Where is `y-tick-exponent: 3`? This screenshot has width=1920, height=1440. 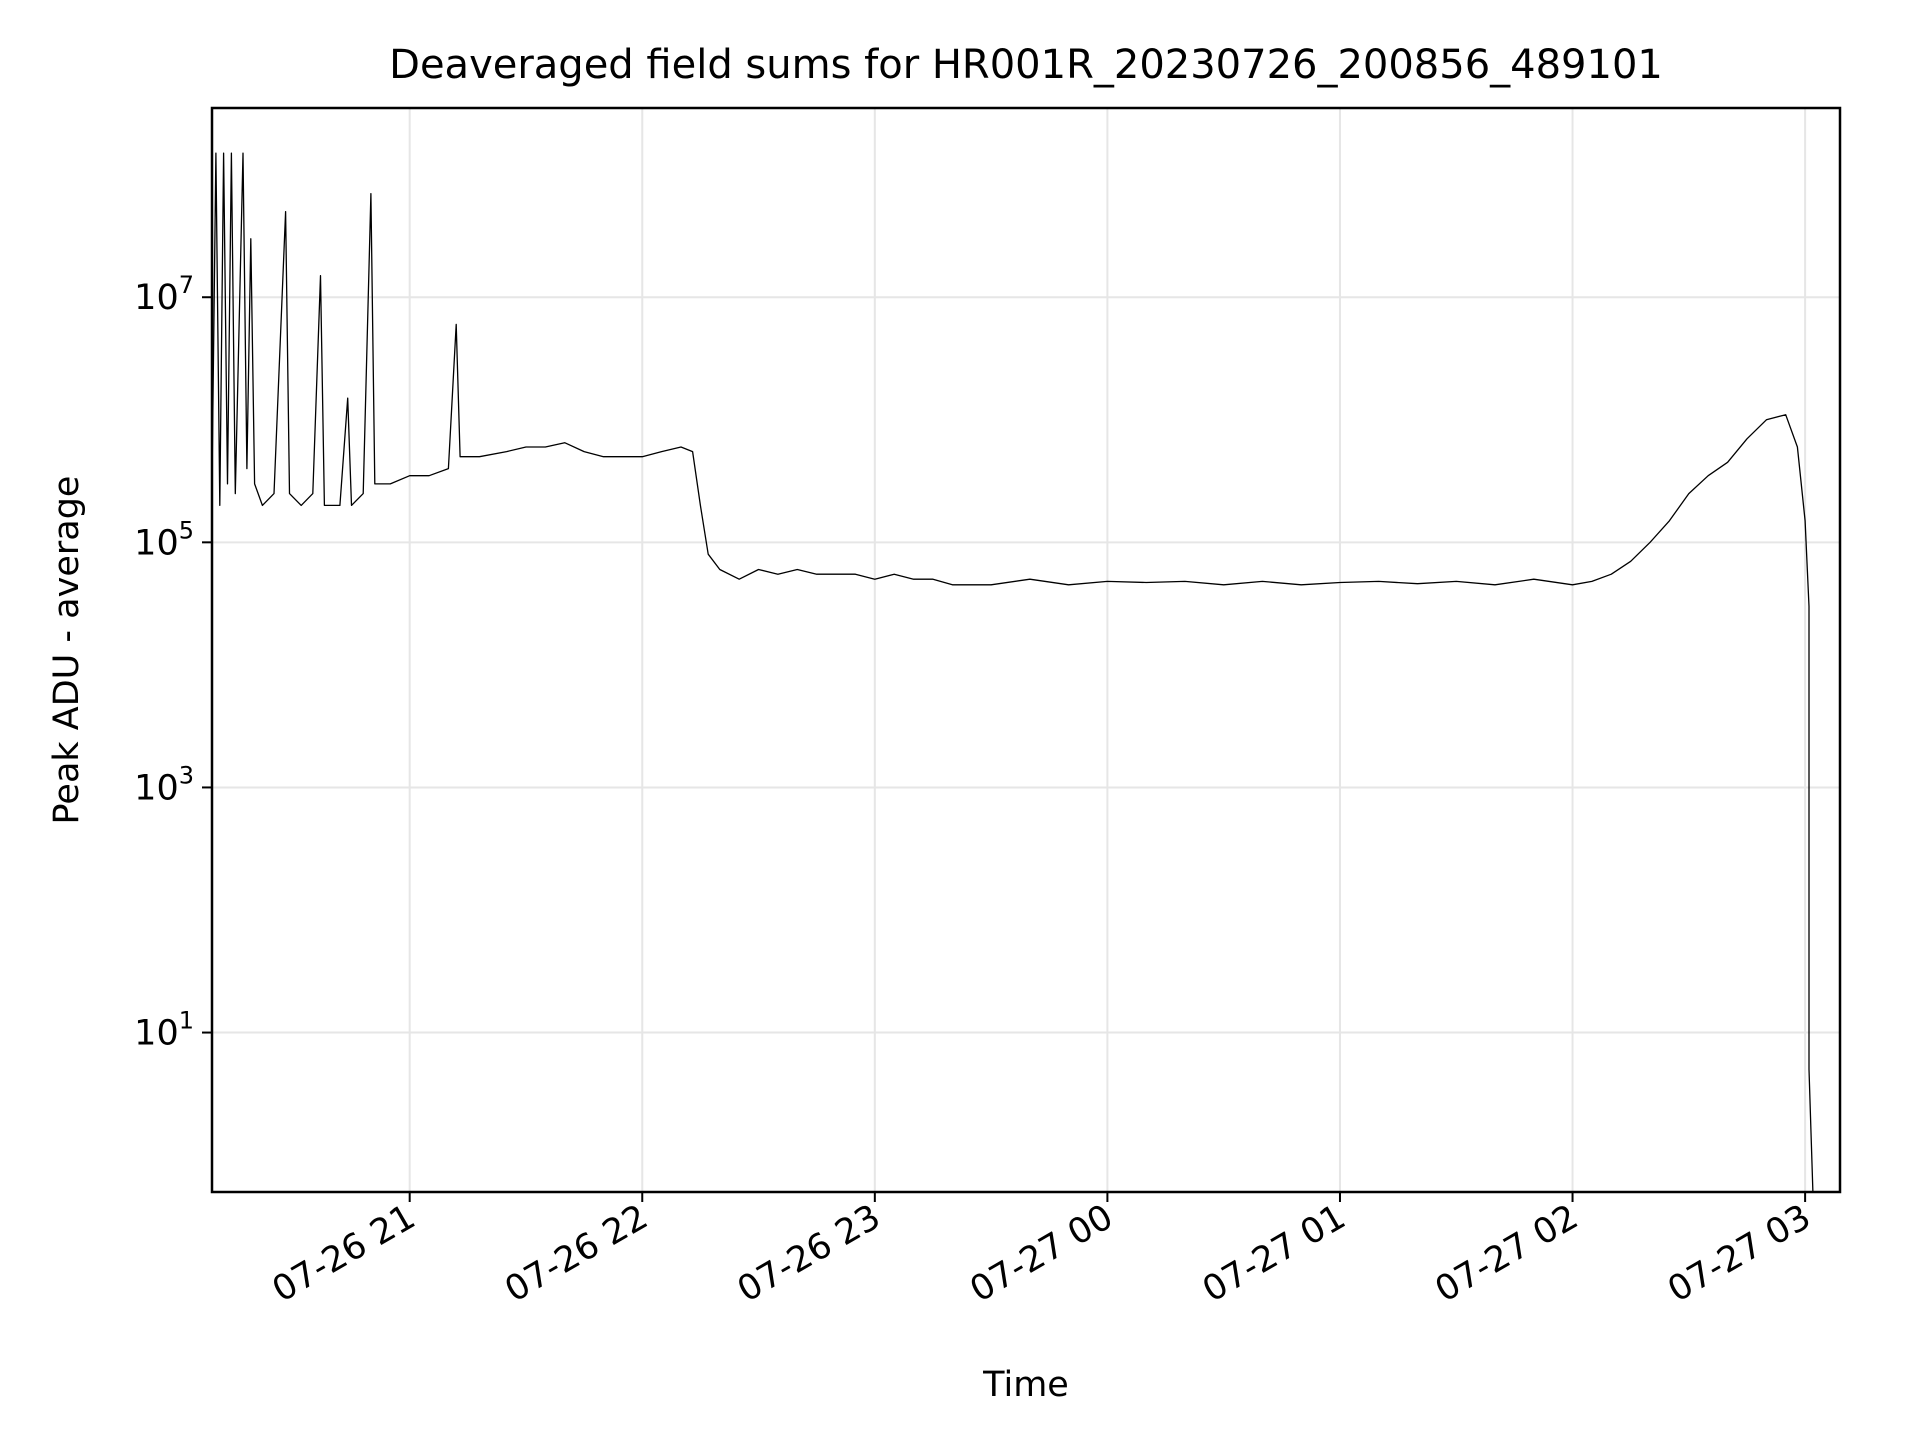 y-tick-exponent: 3 is located at coordinates (186, 775).